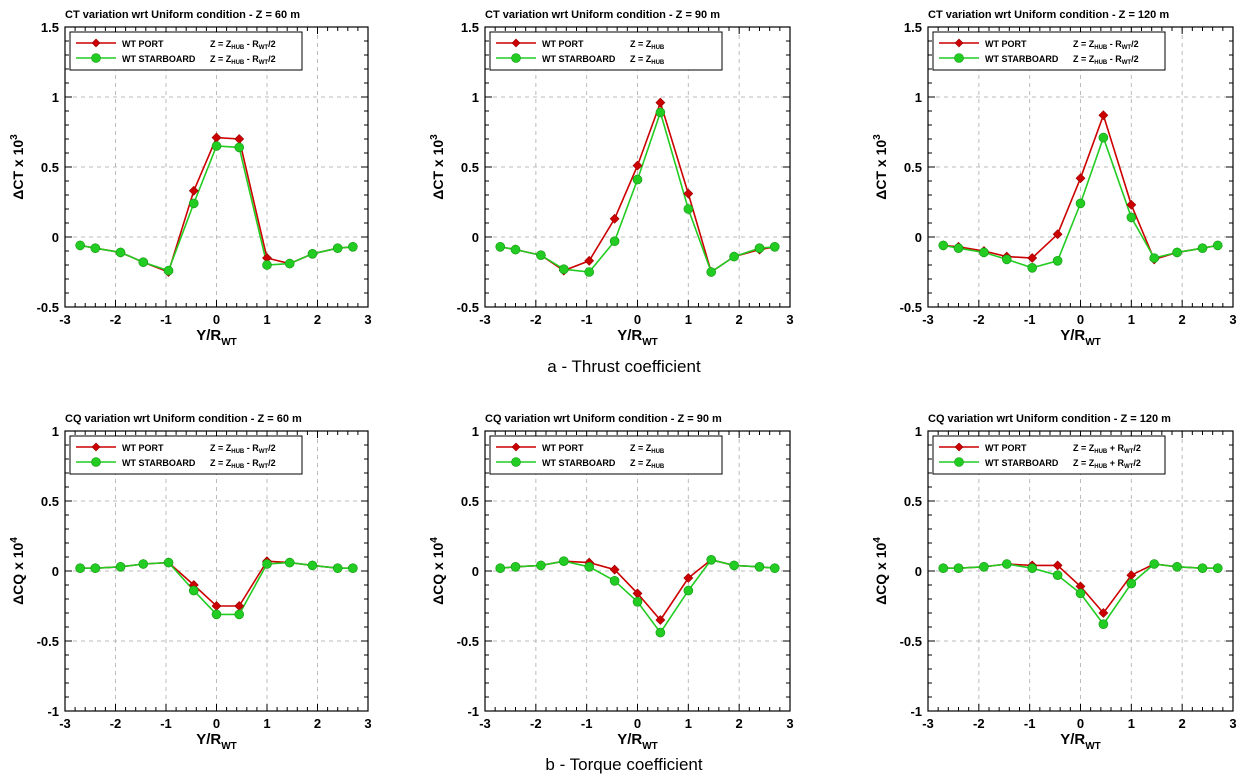 The width and height of the screenshot is (1248, 782). I want to click on x-tick-label: -1, so click(587, 319).